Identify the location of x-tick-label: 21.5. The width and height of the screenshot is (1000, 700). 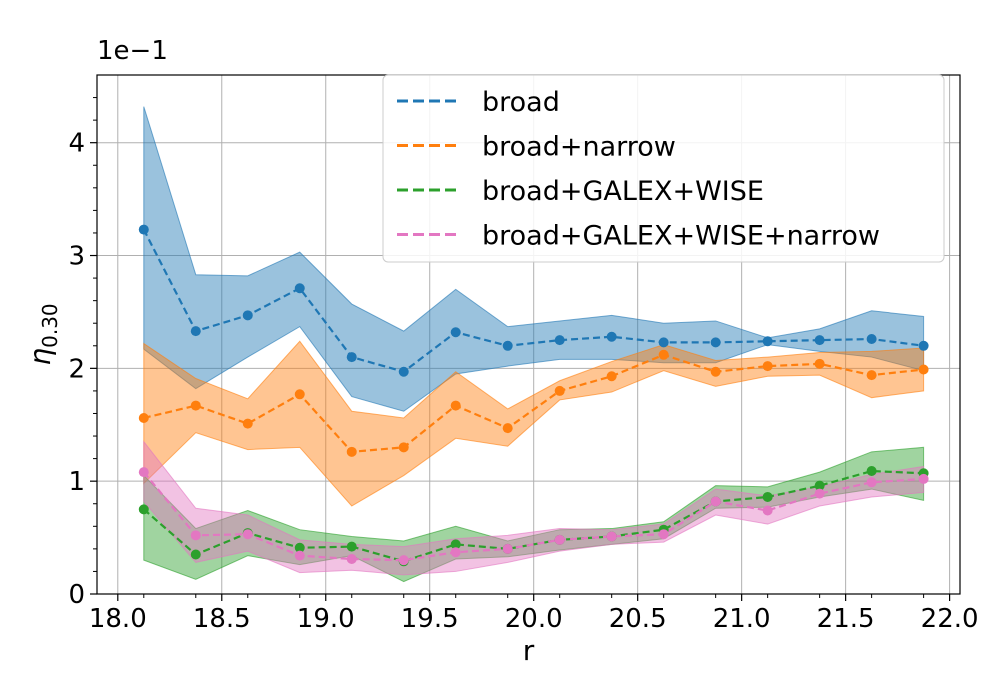
(846, 619).